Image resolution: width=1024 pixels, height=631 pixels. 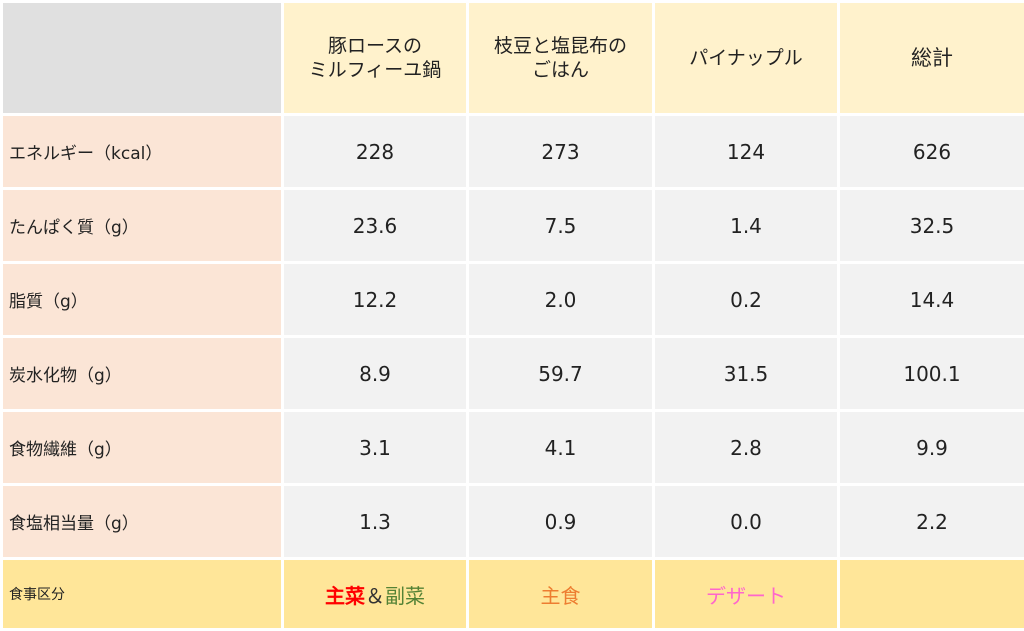 I want to click on table-row: 食塩相当量（g） 1.3 0.9 0.0 2.2, so click(x=513, y=522).